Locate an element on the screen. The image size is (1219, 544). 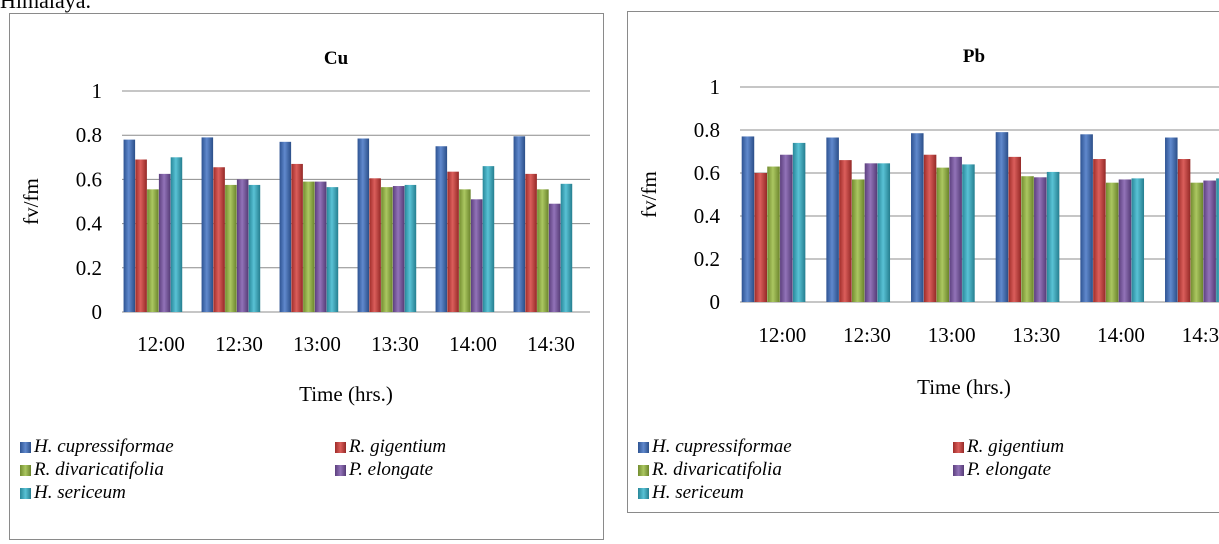
chart-cu-legend-item: H. sericeum is located at coordinates (73, 493).